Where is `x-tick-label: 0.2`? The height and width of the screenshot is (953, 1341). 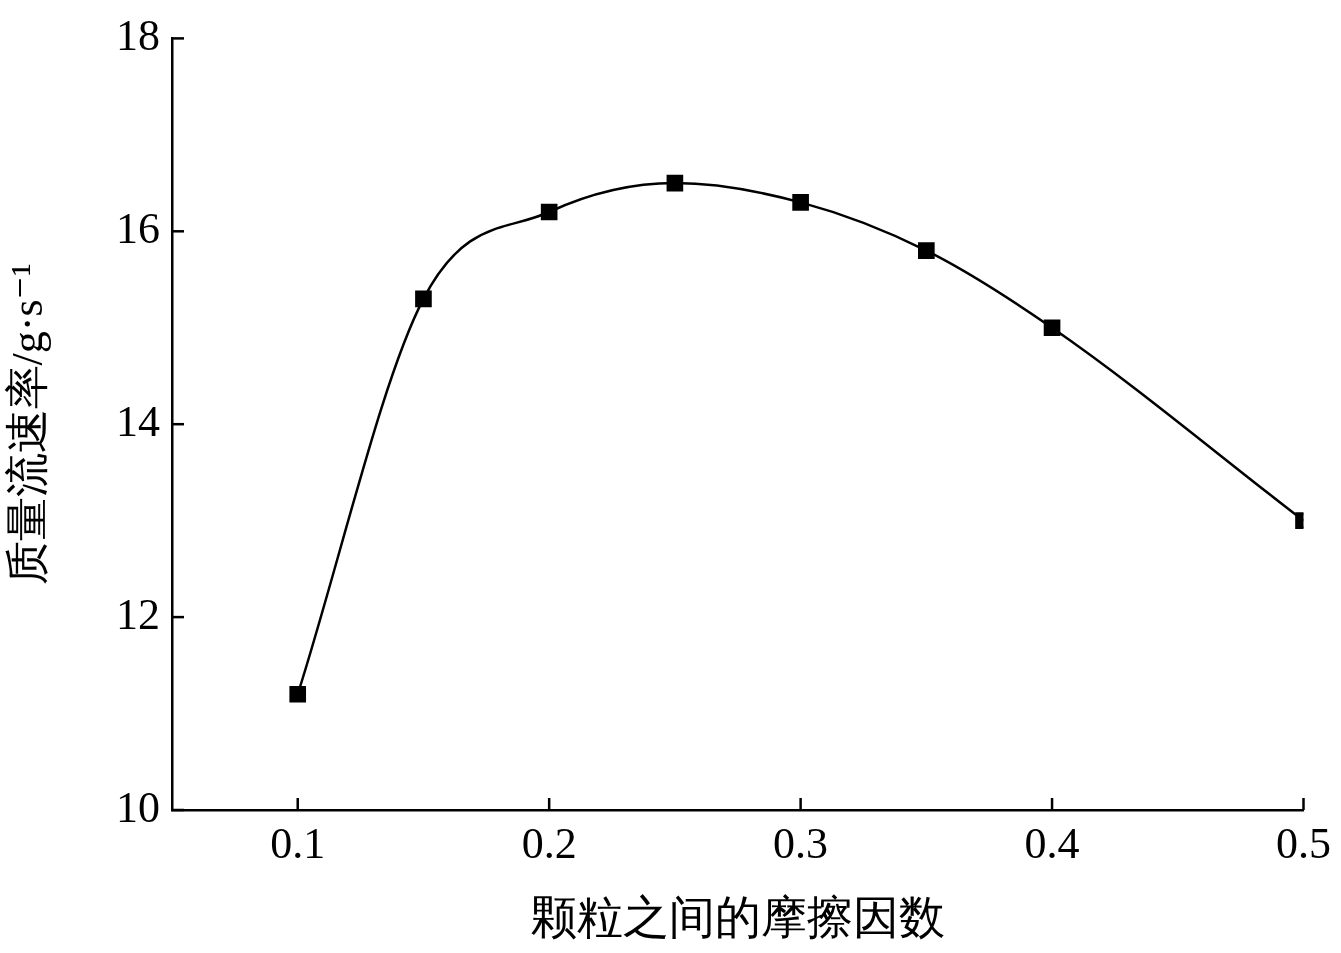 x-tick-label: 0.2 is located at coordinates (549, 843).